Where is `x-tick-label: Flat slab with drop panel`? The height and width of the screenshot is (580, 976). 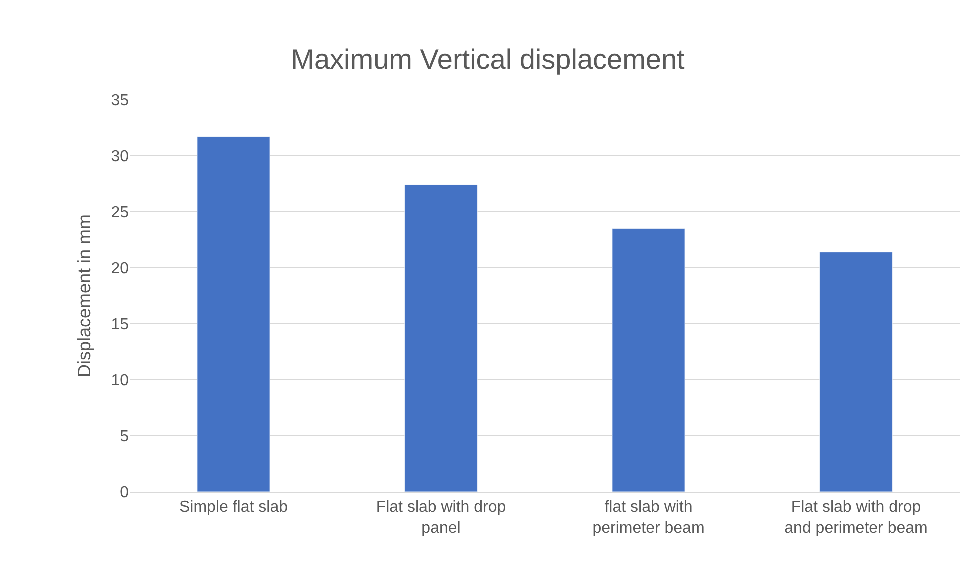
x-tick-label: Flat slab with drop panel is located at coordinates (441, 518).